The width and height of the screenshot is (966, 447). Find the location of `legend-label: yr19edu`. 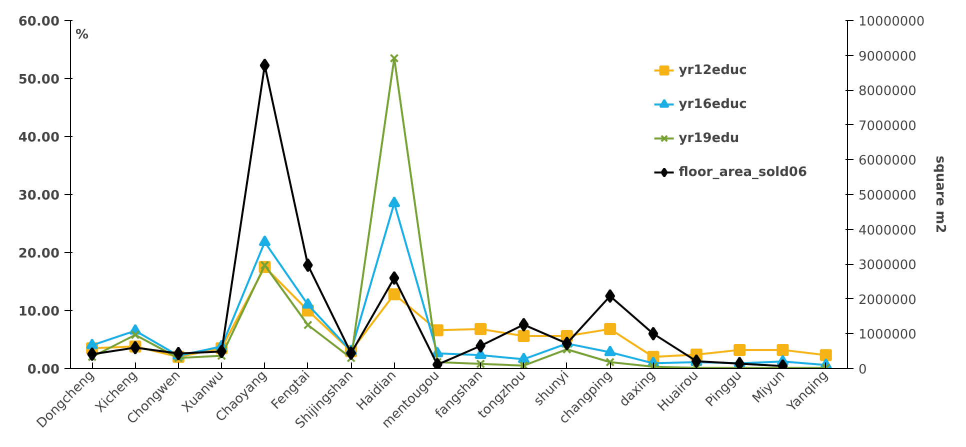

legend-label: yr19edu is located at coordinates (709, 138).